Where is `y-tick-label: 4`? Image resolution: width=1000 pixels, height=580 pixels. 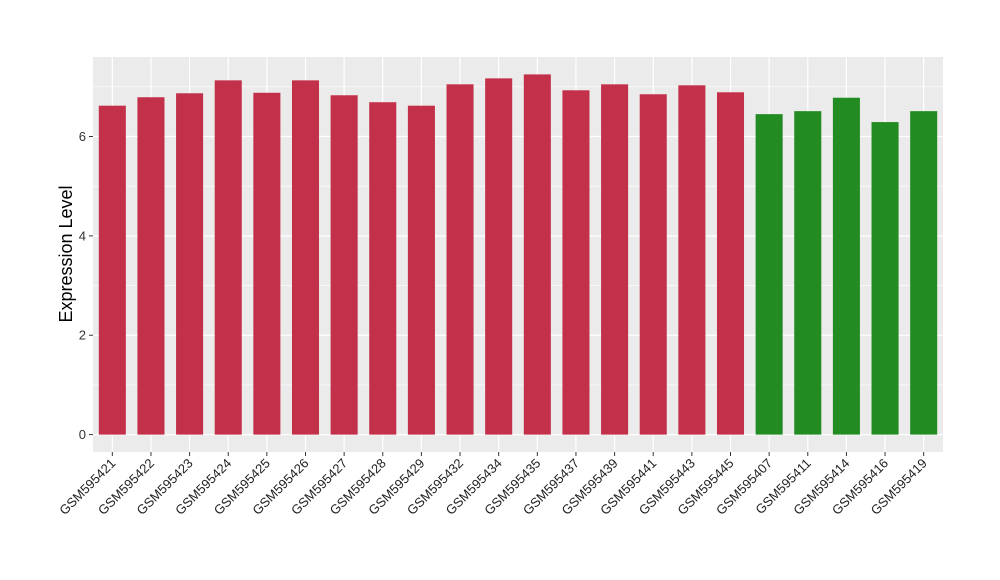 y-tick-label: 4 is located at coordinates (82, 235).